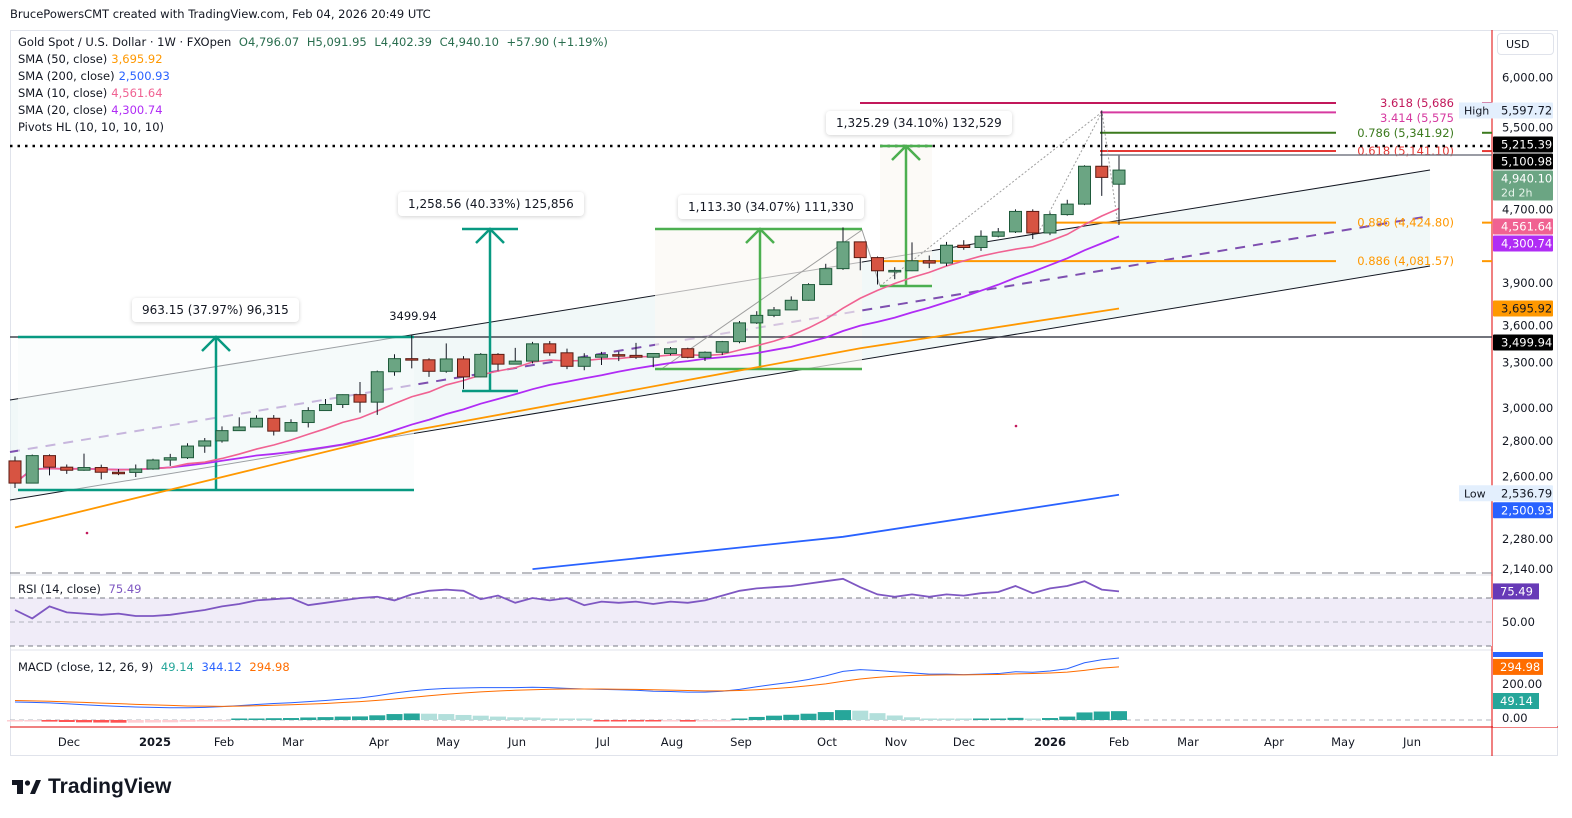 The width and height of the screenshot is (1572, 818). I want to click on price-tick-label: 3,900.00, so click(1527, 283).